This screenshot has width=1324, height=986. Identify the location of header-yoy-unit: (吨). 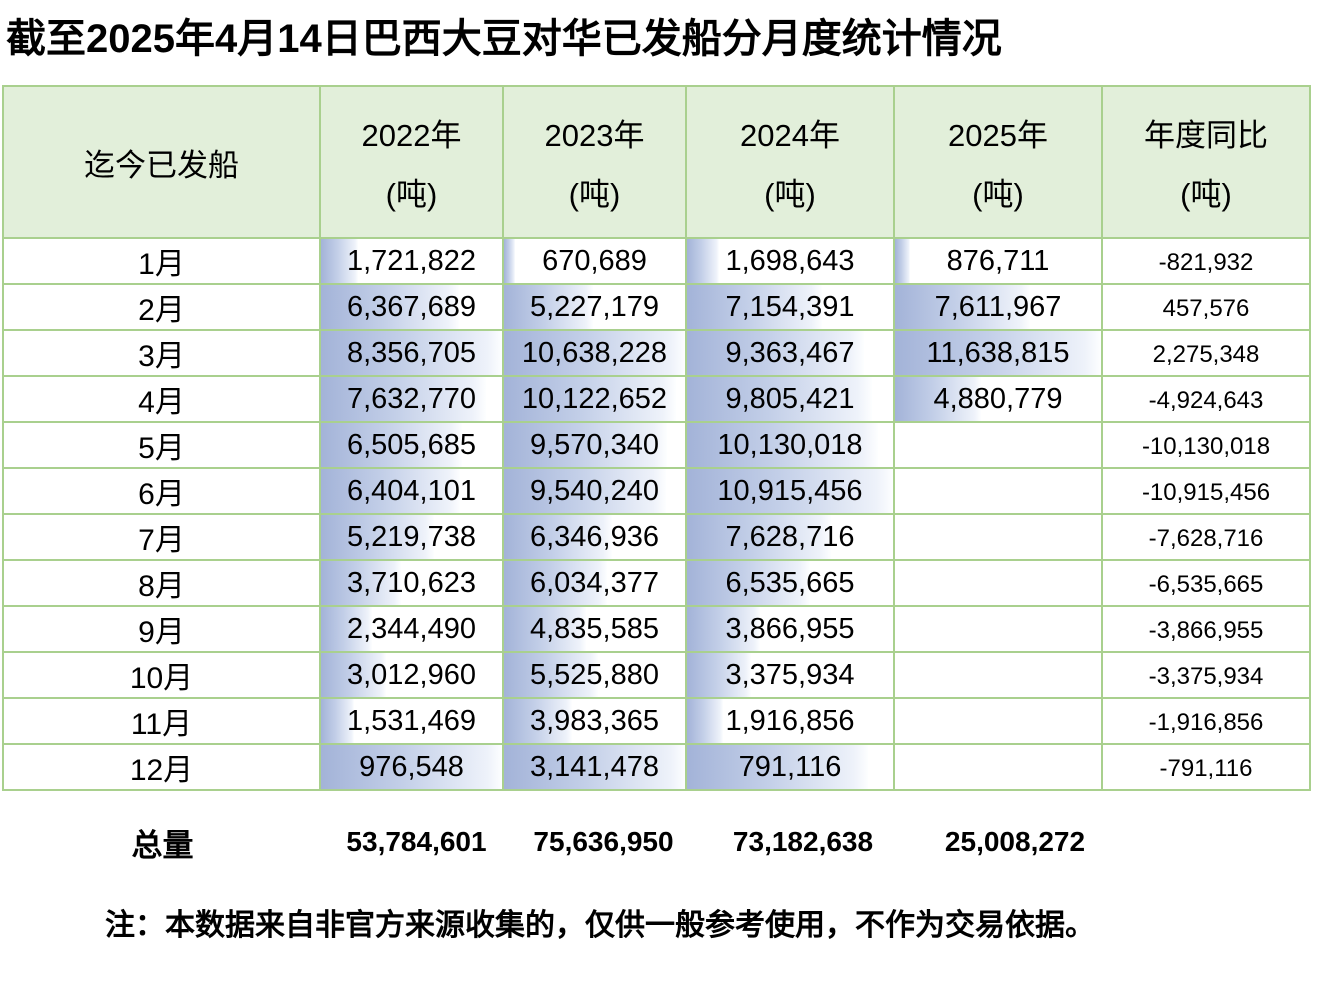
(1206, 194).